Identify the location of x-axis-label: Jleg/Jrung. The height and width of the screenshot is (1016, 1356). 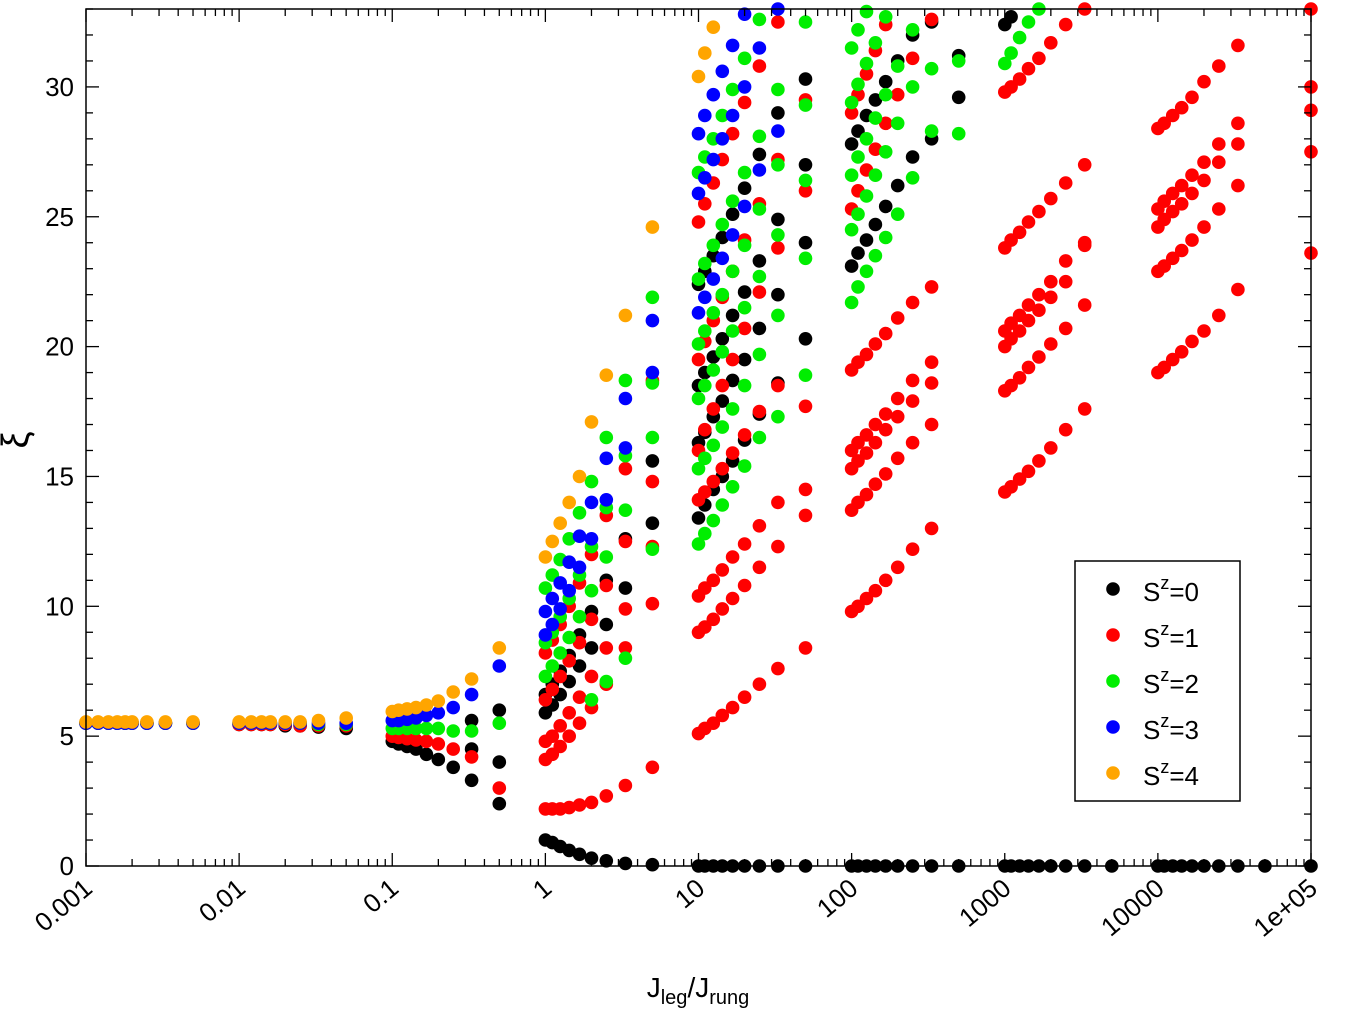
(698, 990).